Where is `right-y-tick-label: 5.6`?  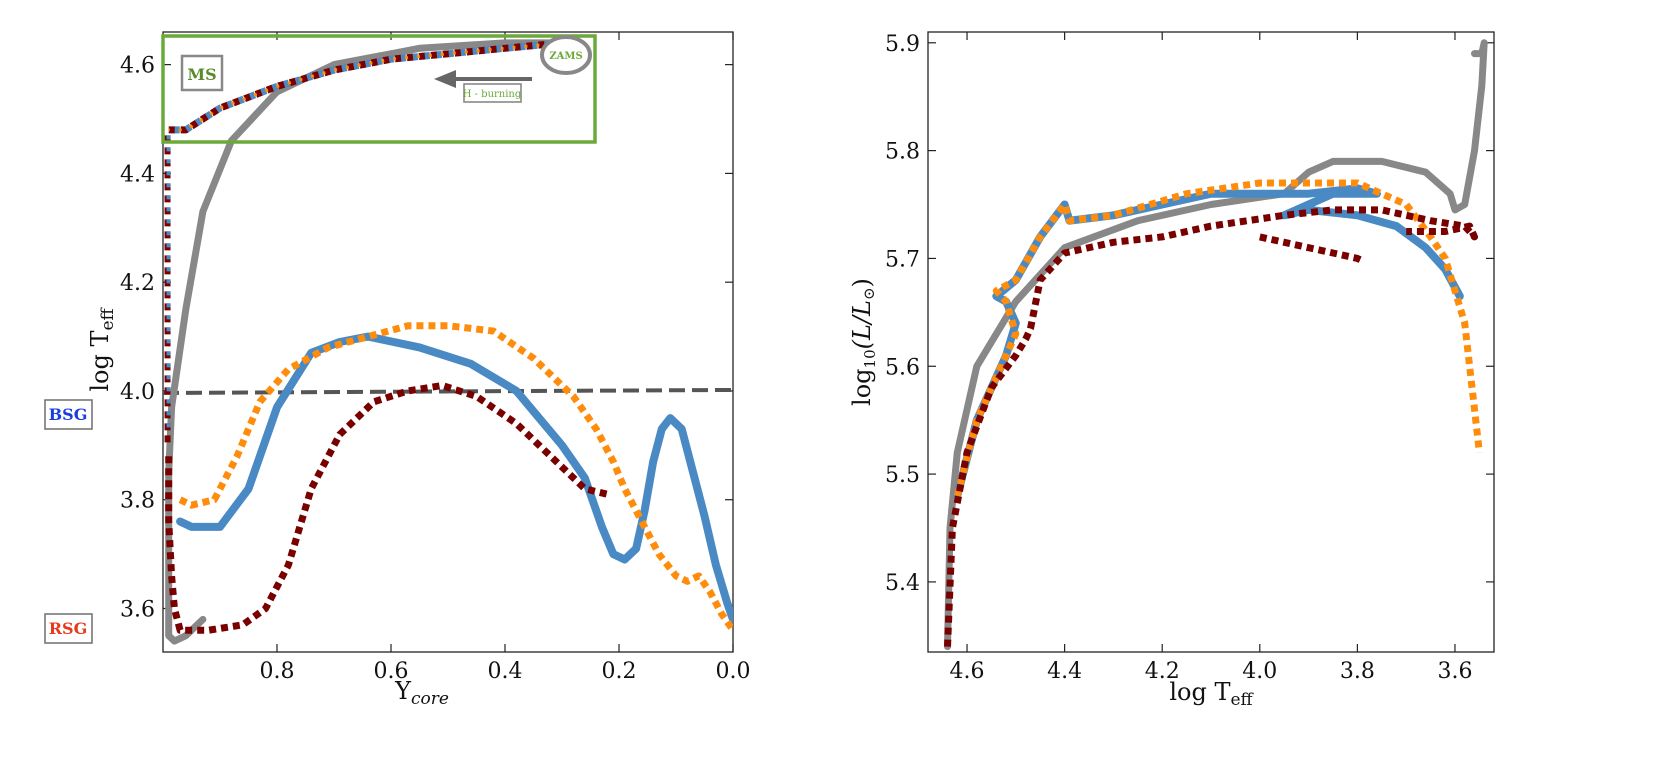
right-y-tick-label: 5.6 is located at coordinates (902, 367).